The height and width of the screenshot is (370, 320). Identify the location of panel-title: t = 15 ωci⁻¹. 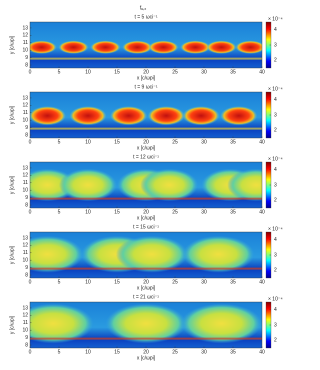
(146, 227).